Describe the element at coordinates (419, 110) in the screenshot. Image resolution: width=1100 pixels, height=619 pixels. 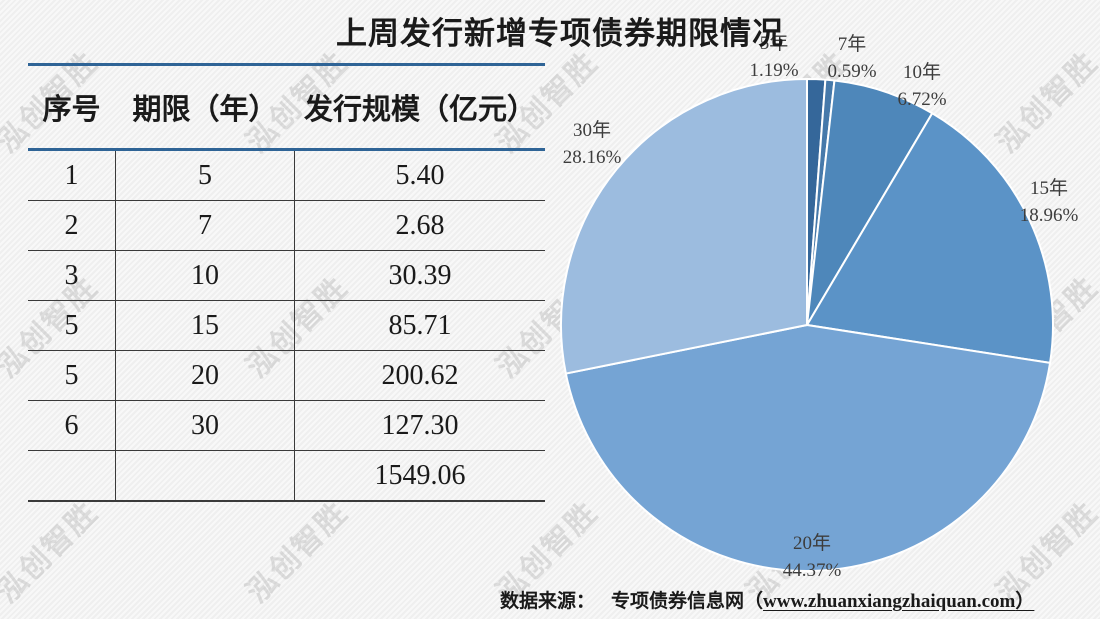
I see `table-header-issue-size: 发行规模（亿元）` at that location.